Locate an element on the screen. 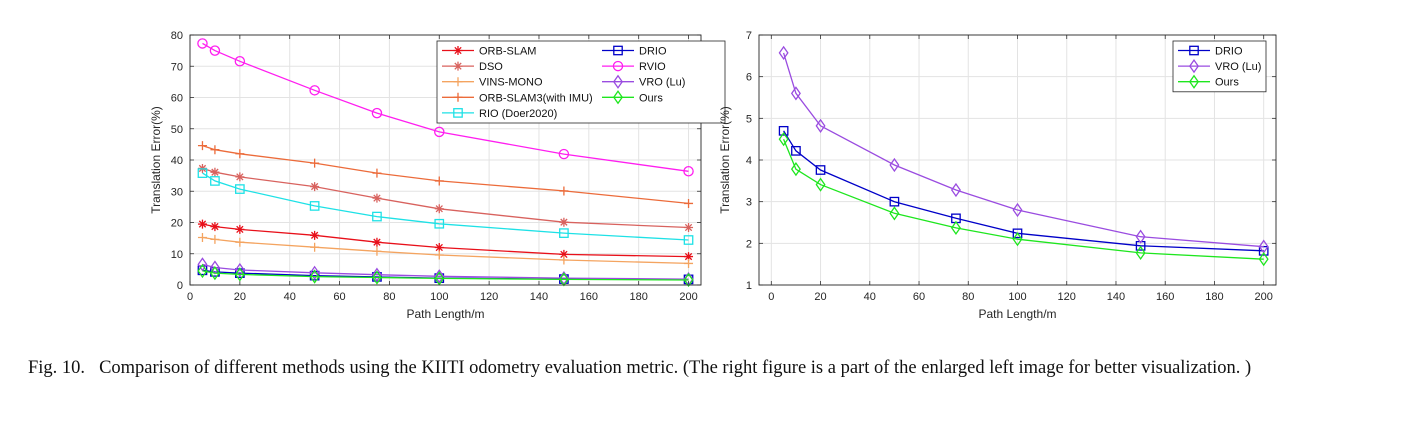  x-axis-label: Path Length/m is located at coordinates (1017, 314).